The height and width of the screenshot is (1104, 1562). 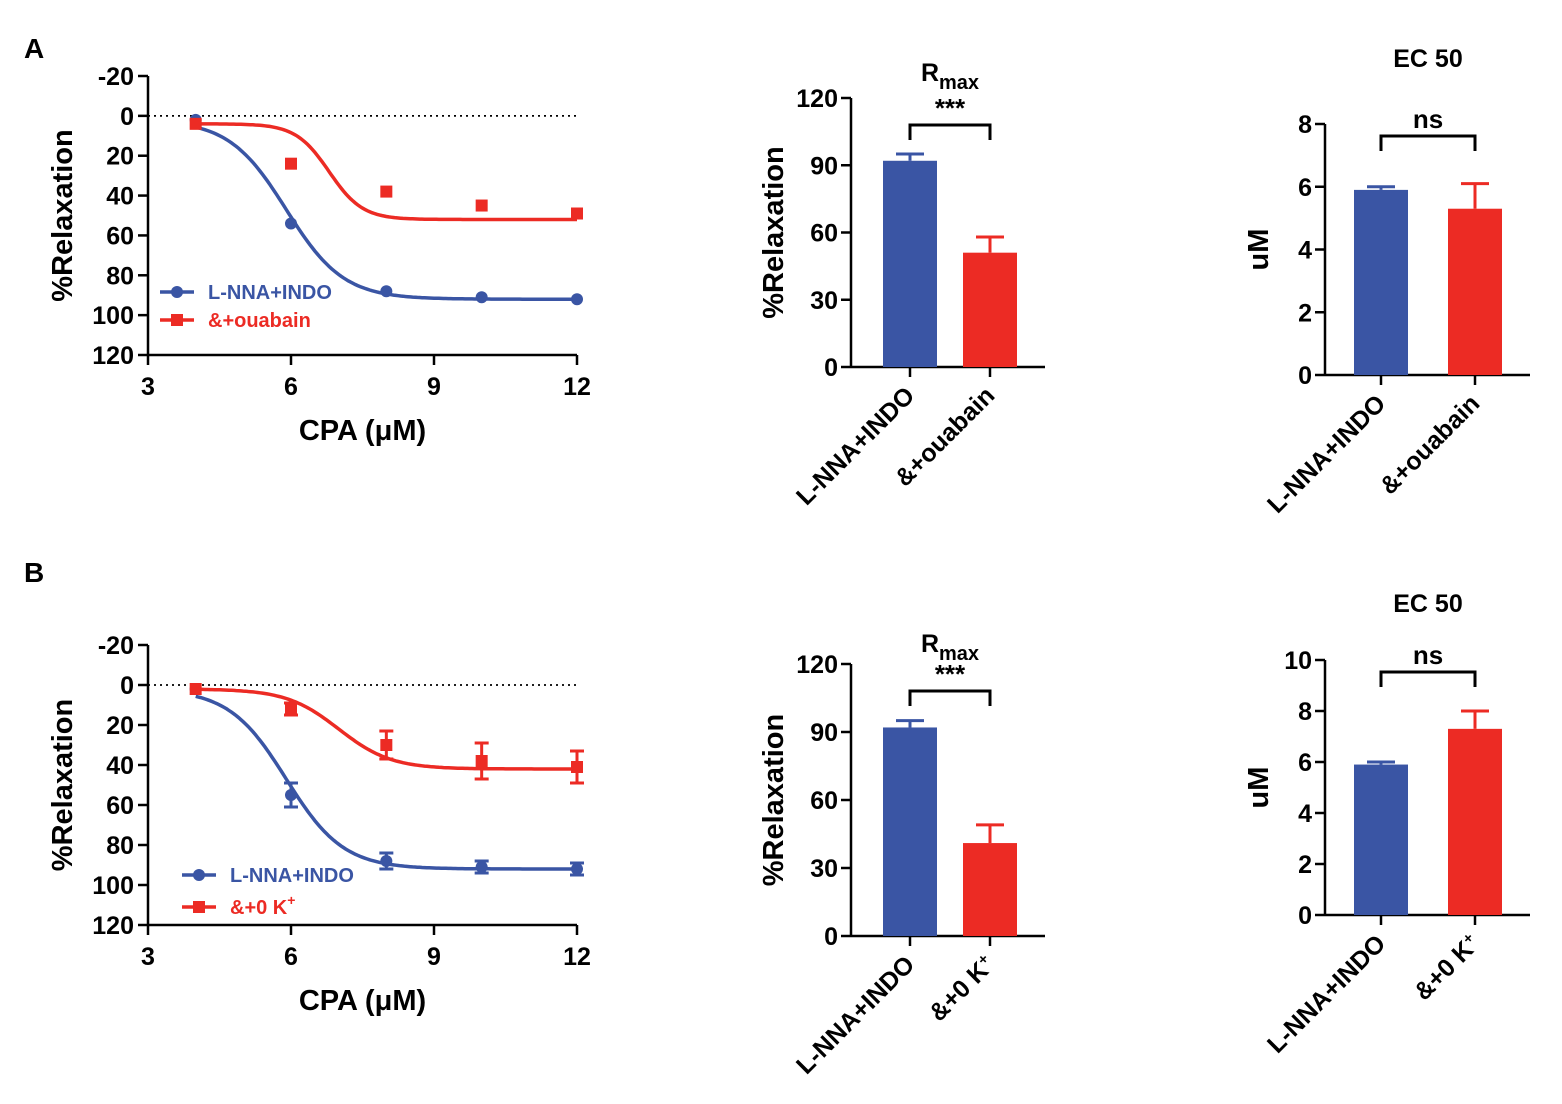 What do you see at coordinates (120, 846) in the screenshot?
I see `y-tick-label: 80` at bounding box center [120, 846].